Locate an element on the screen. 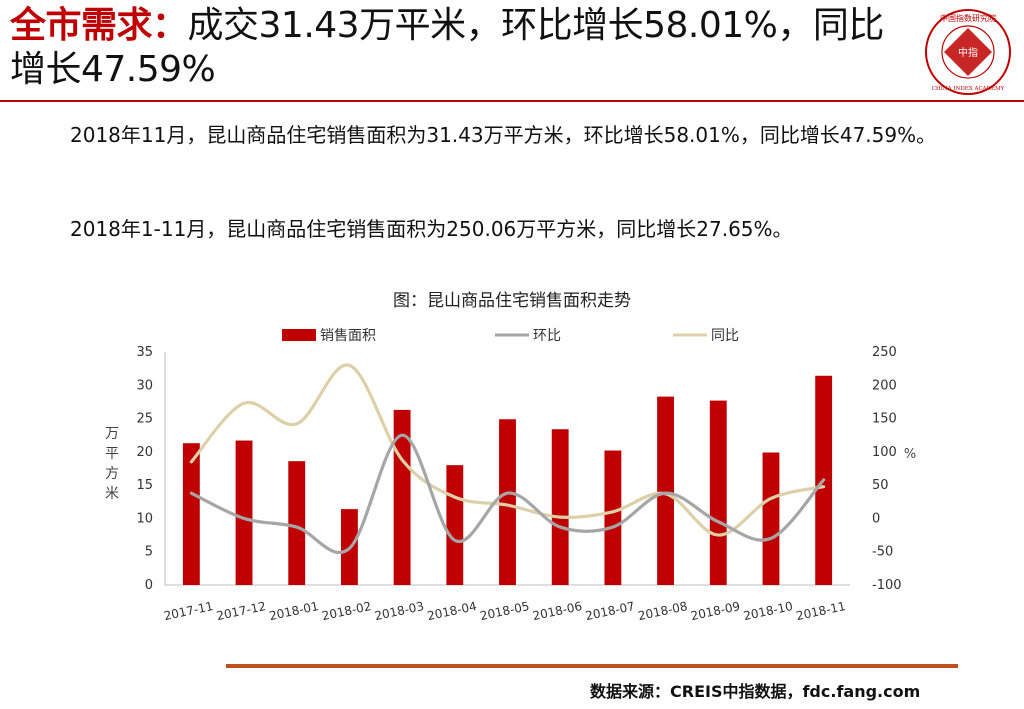 This screenshot has width=1024, height=709. legend-label-yoy: 同比 is located at coordinates (725, 336).